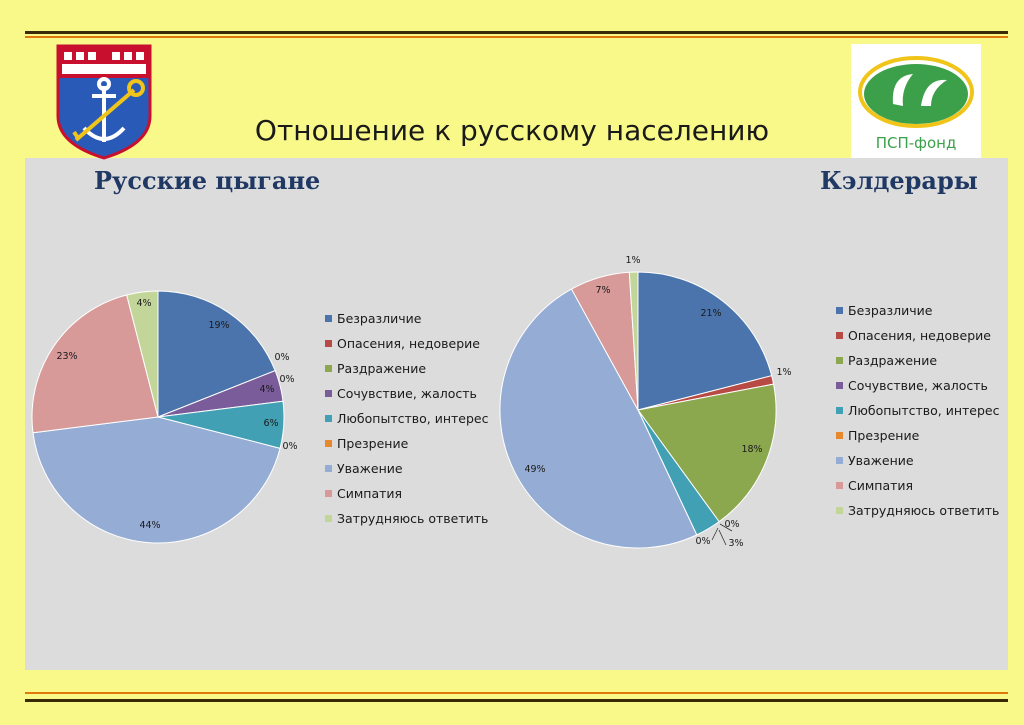  Describe the element at coordinates (516, 693) in the screenshot. I see `bottom-rule-orange` at that location.